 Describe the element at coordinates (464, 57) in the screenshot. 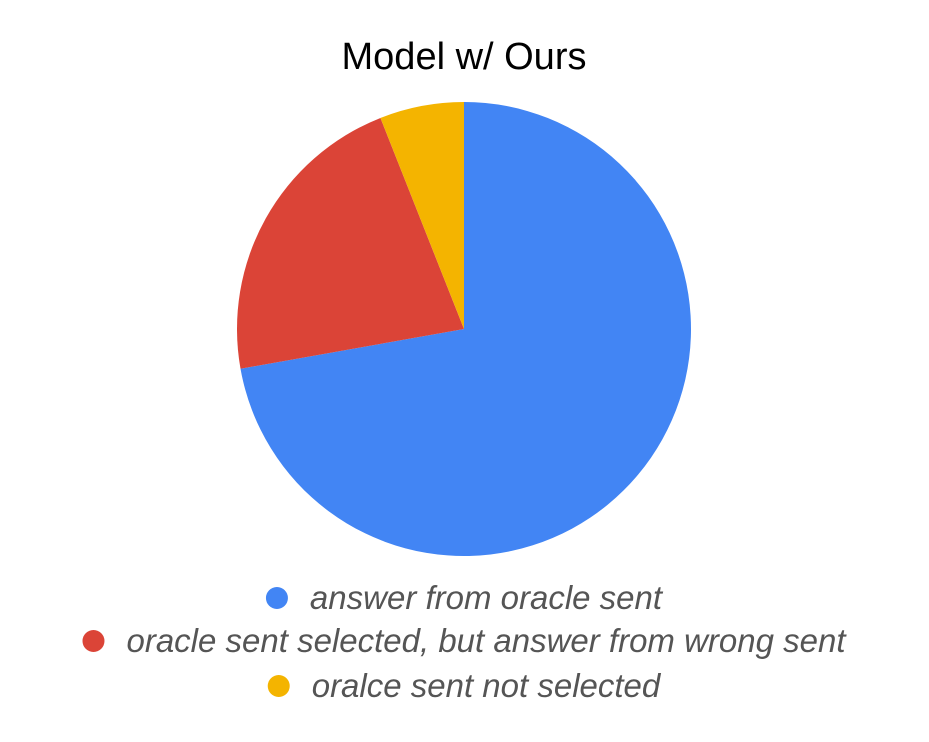

I see `chart-title: Model w/ Ours` at that location.